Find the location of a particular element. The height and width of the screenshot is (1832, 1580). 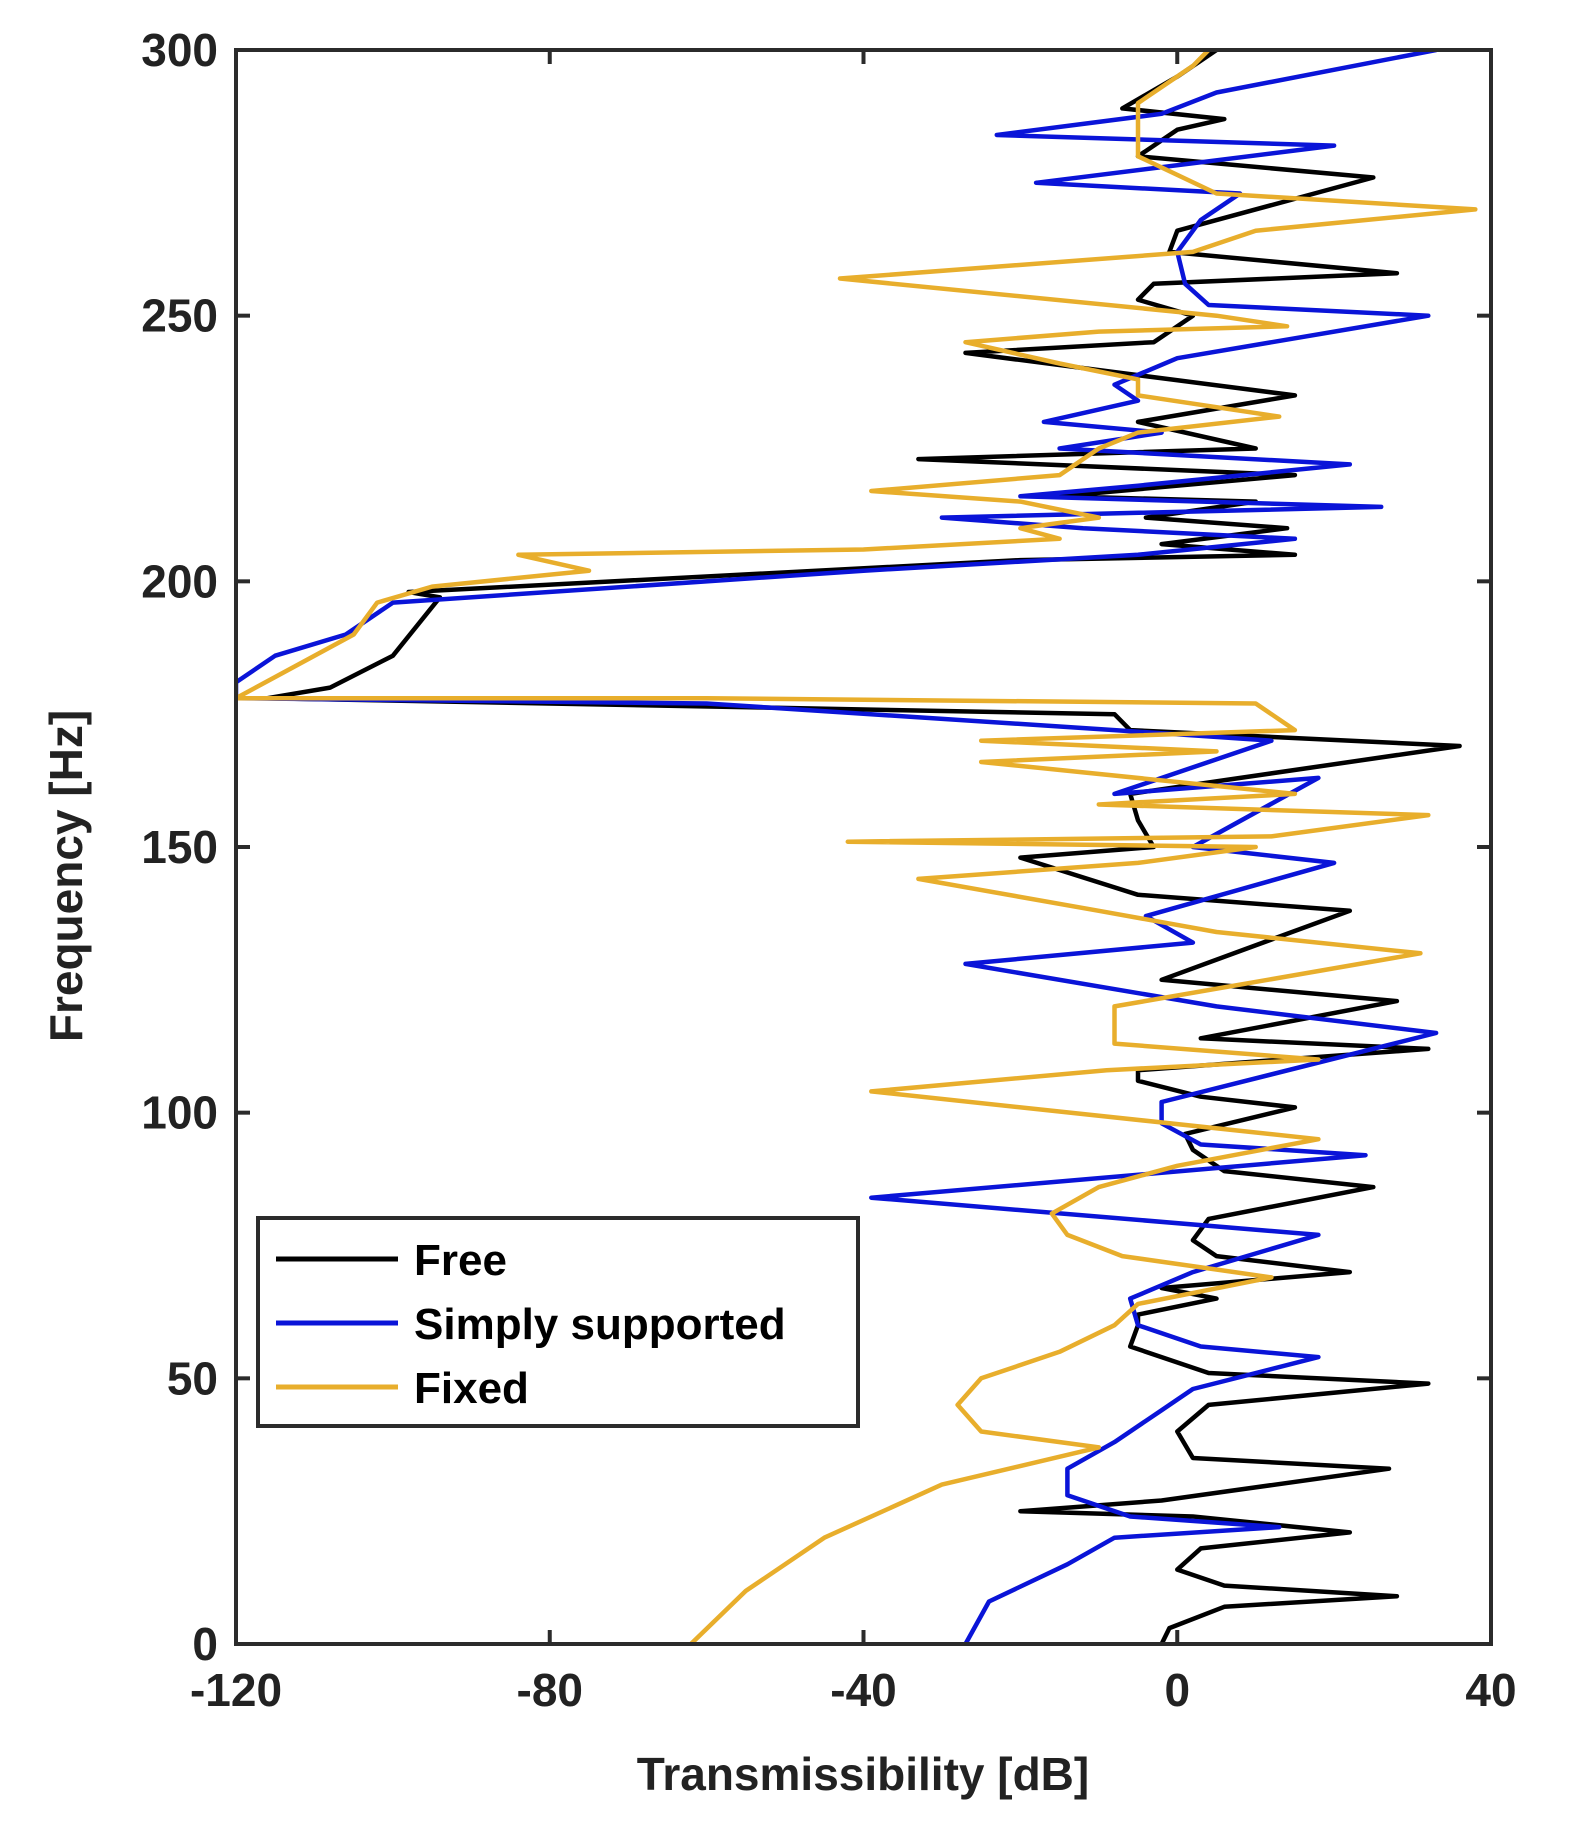

y-axis-label: Frequency [Hz] is located at coordinates (66, 876).